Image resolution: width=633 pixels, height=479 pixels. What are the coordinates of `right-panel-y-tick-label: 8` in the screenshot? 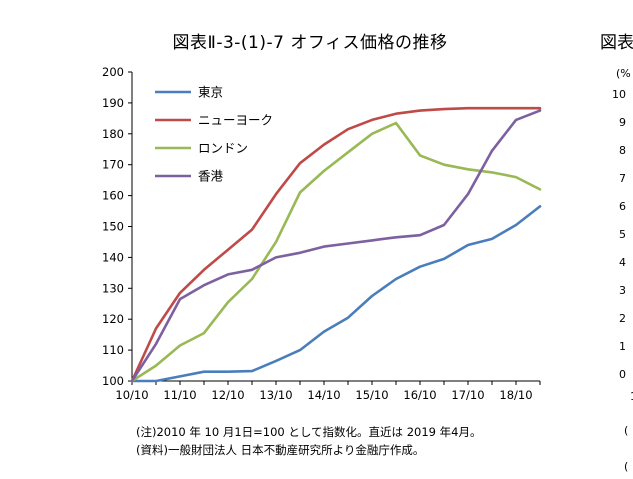 It's located at (622, 150).